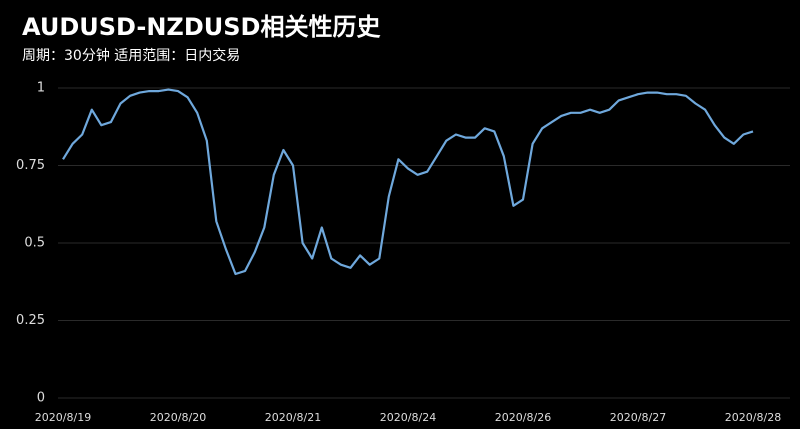 The width and height of the screenshot is (800, 429). I want to click on y-tick-label: 0.75, so click(30, 165).